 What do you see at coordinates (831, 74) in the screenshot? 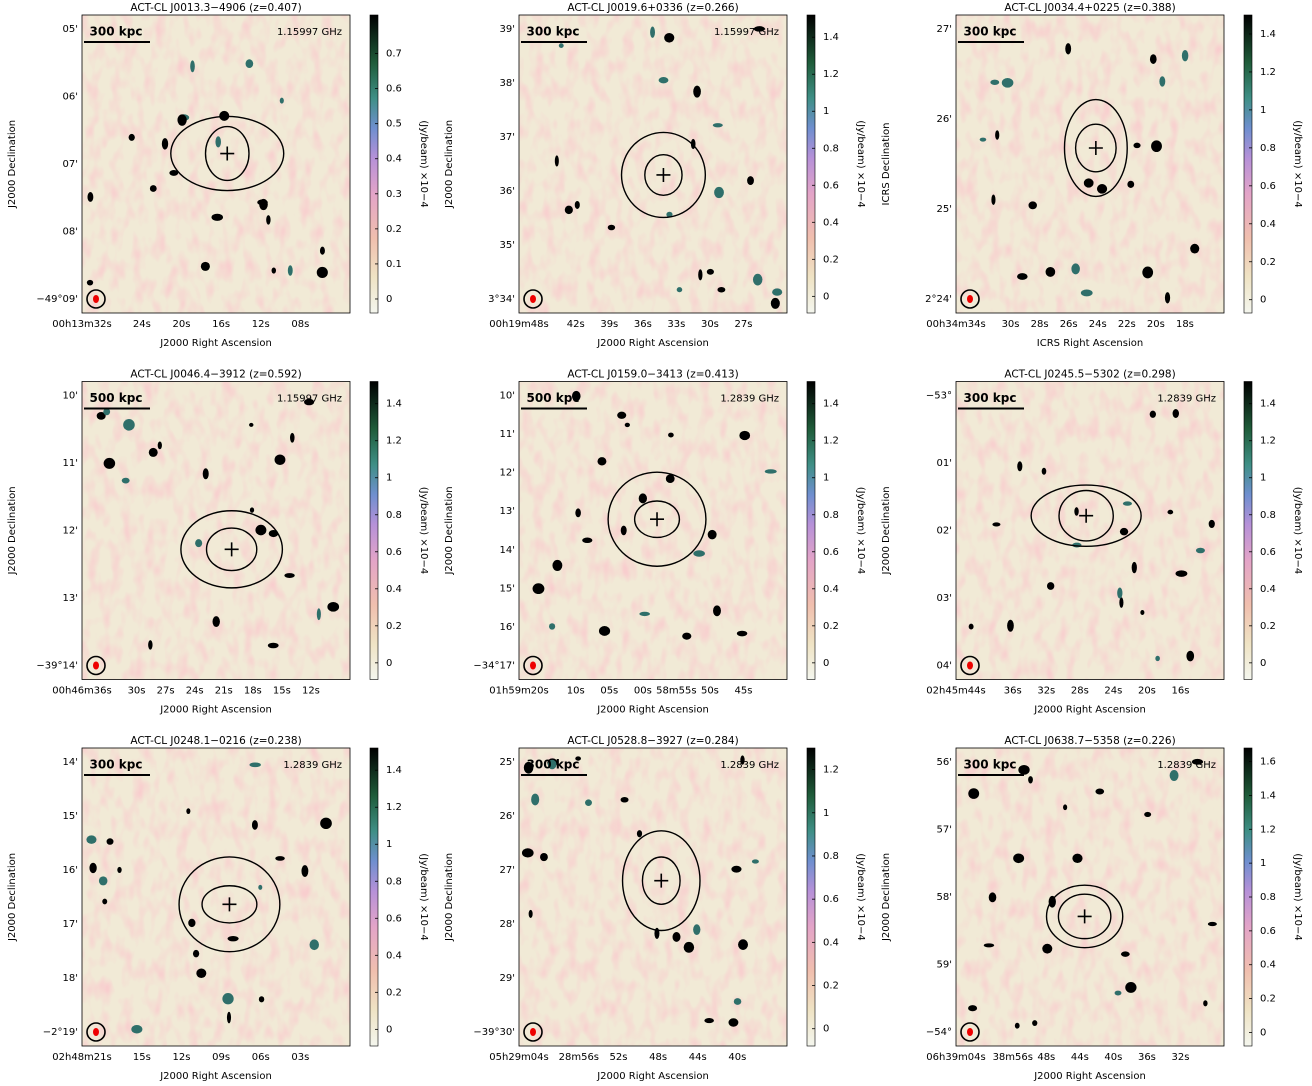
I see `colorbar-tick-label: 1.2` at bounding box center [831, 74].